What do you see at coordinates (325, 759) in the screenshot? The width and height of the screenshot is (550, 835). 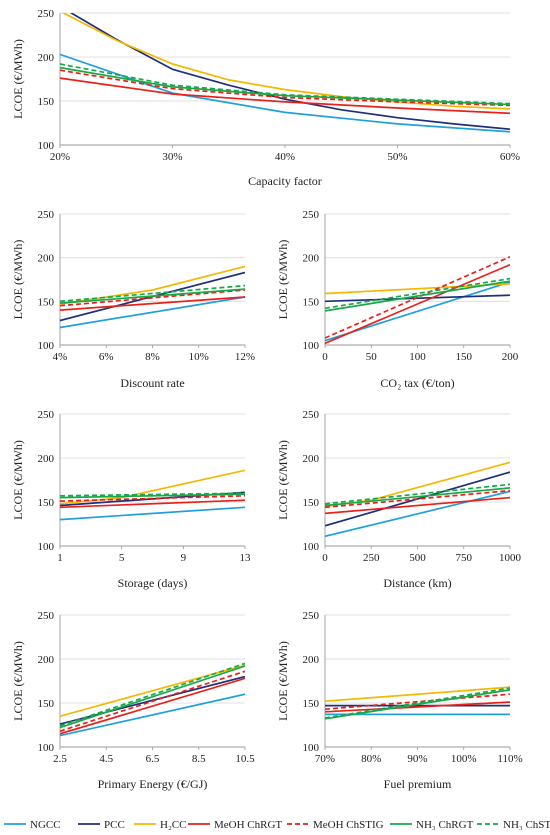 I see `x-tick-label: 70%` at bounding box center [325, 759].